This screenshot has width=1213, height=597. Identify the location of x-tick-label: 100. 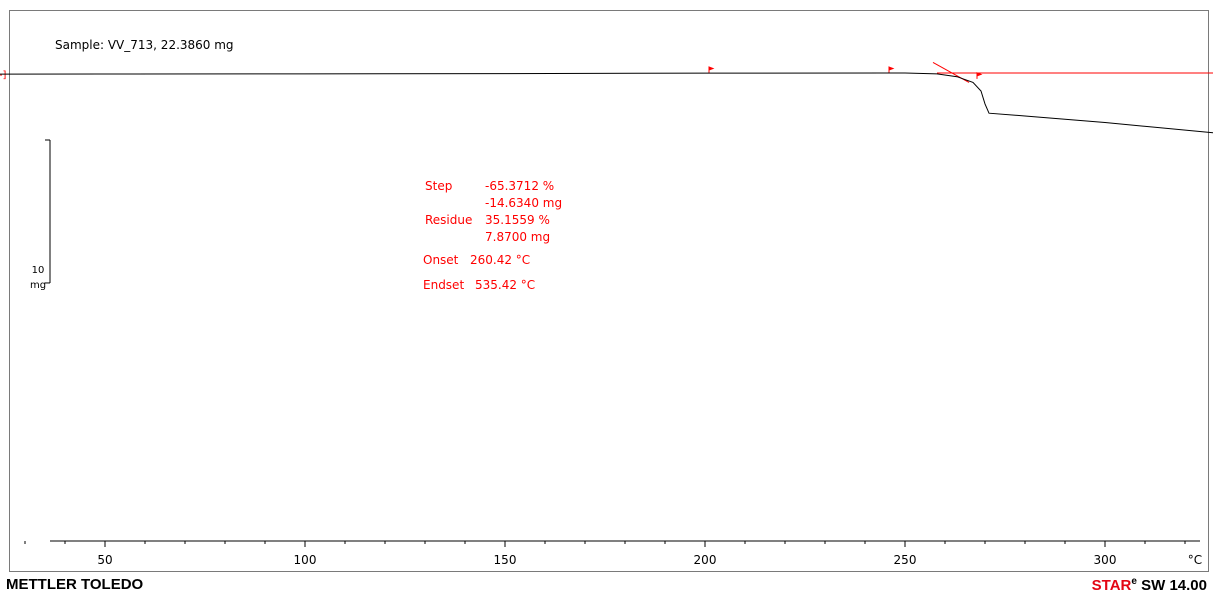
(305, 560).